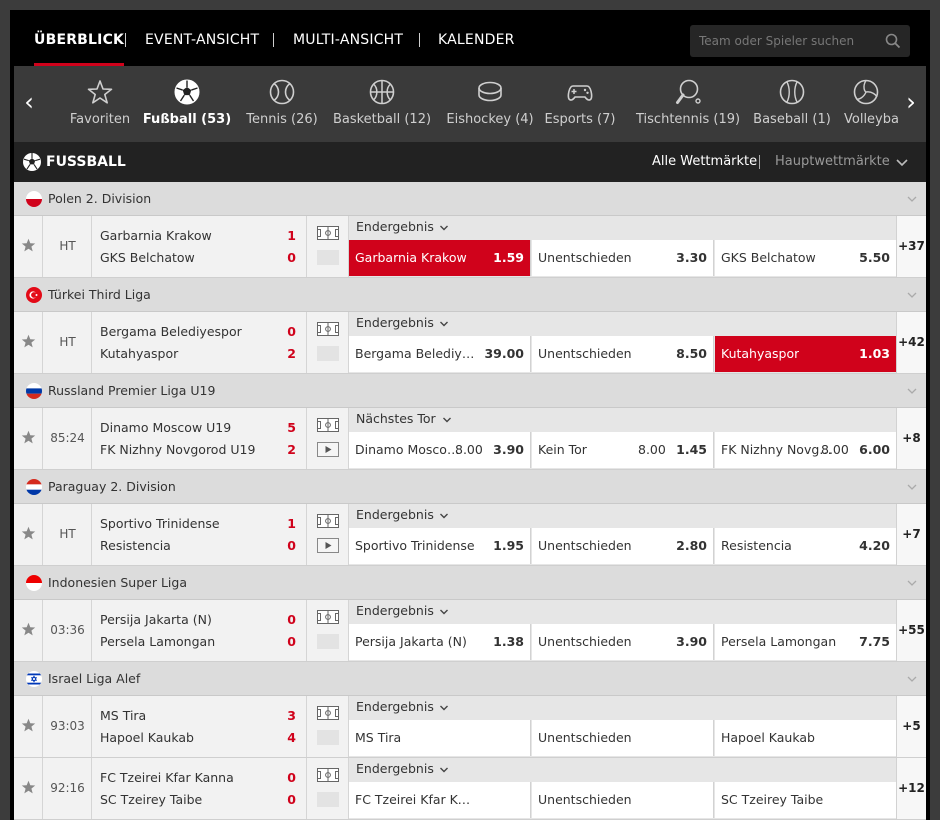  Describe the element at coordinates (705, 161) in the screenshot. I see `all-markets-link: Alle Wettmärkte` at that location.